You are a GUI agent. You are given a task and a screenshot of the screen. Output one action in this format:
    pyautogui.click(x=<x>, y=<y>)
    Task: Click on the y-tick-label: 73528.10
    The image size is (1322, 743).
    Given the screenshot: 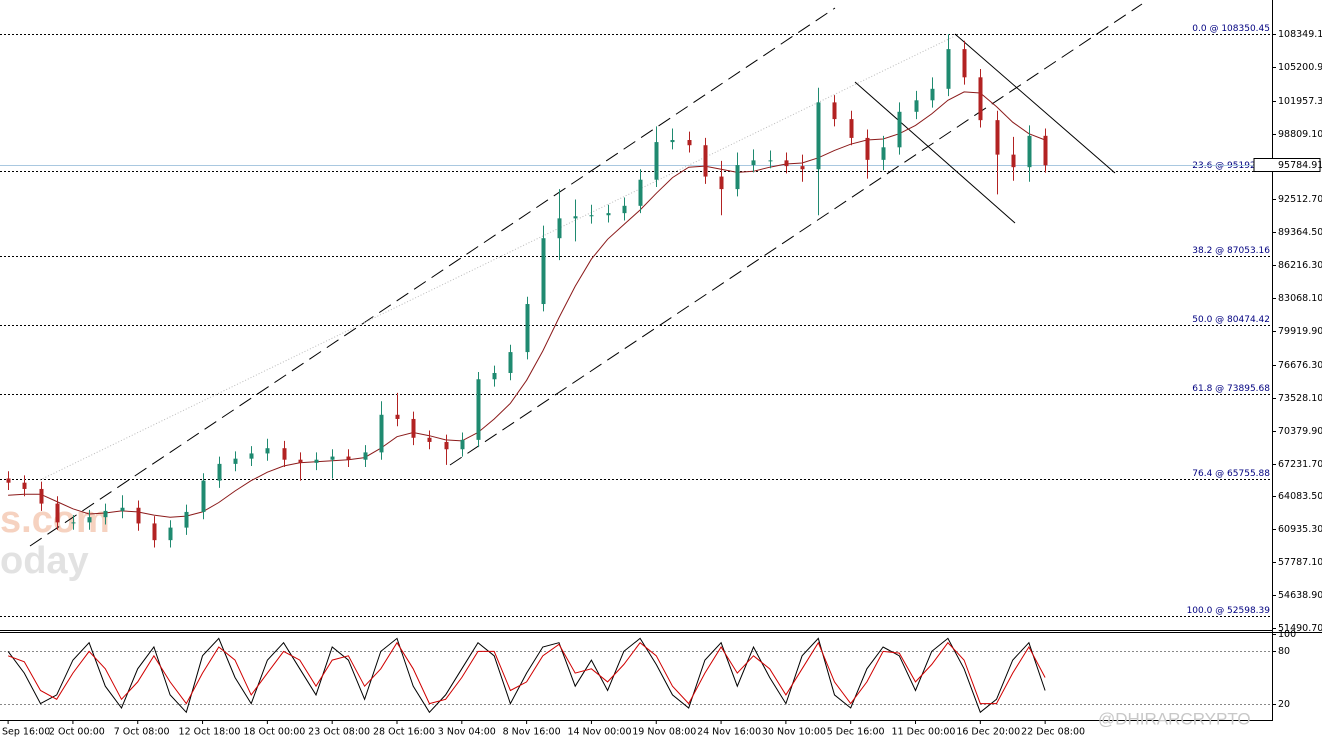 What is the action you would take?
    pyautogui.click(x=1300, y=398)
    